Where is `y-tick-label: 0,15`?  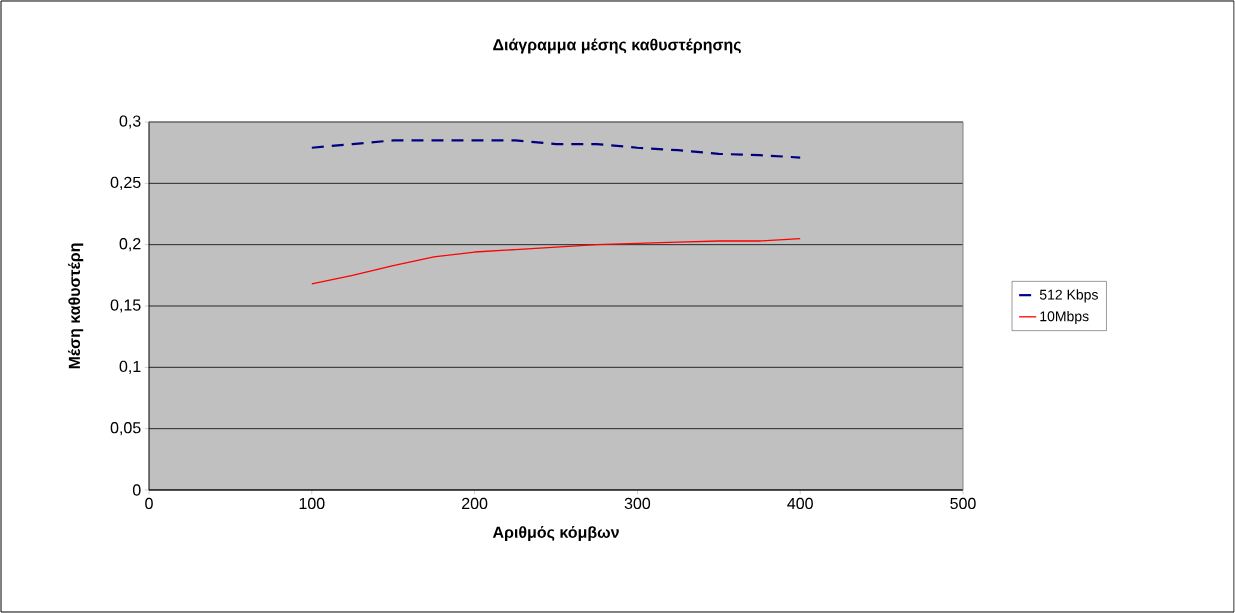
y-tick-label: 0,15 is located at coordinates (125, 306).